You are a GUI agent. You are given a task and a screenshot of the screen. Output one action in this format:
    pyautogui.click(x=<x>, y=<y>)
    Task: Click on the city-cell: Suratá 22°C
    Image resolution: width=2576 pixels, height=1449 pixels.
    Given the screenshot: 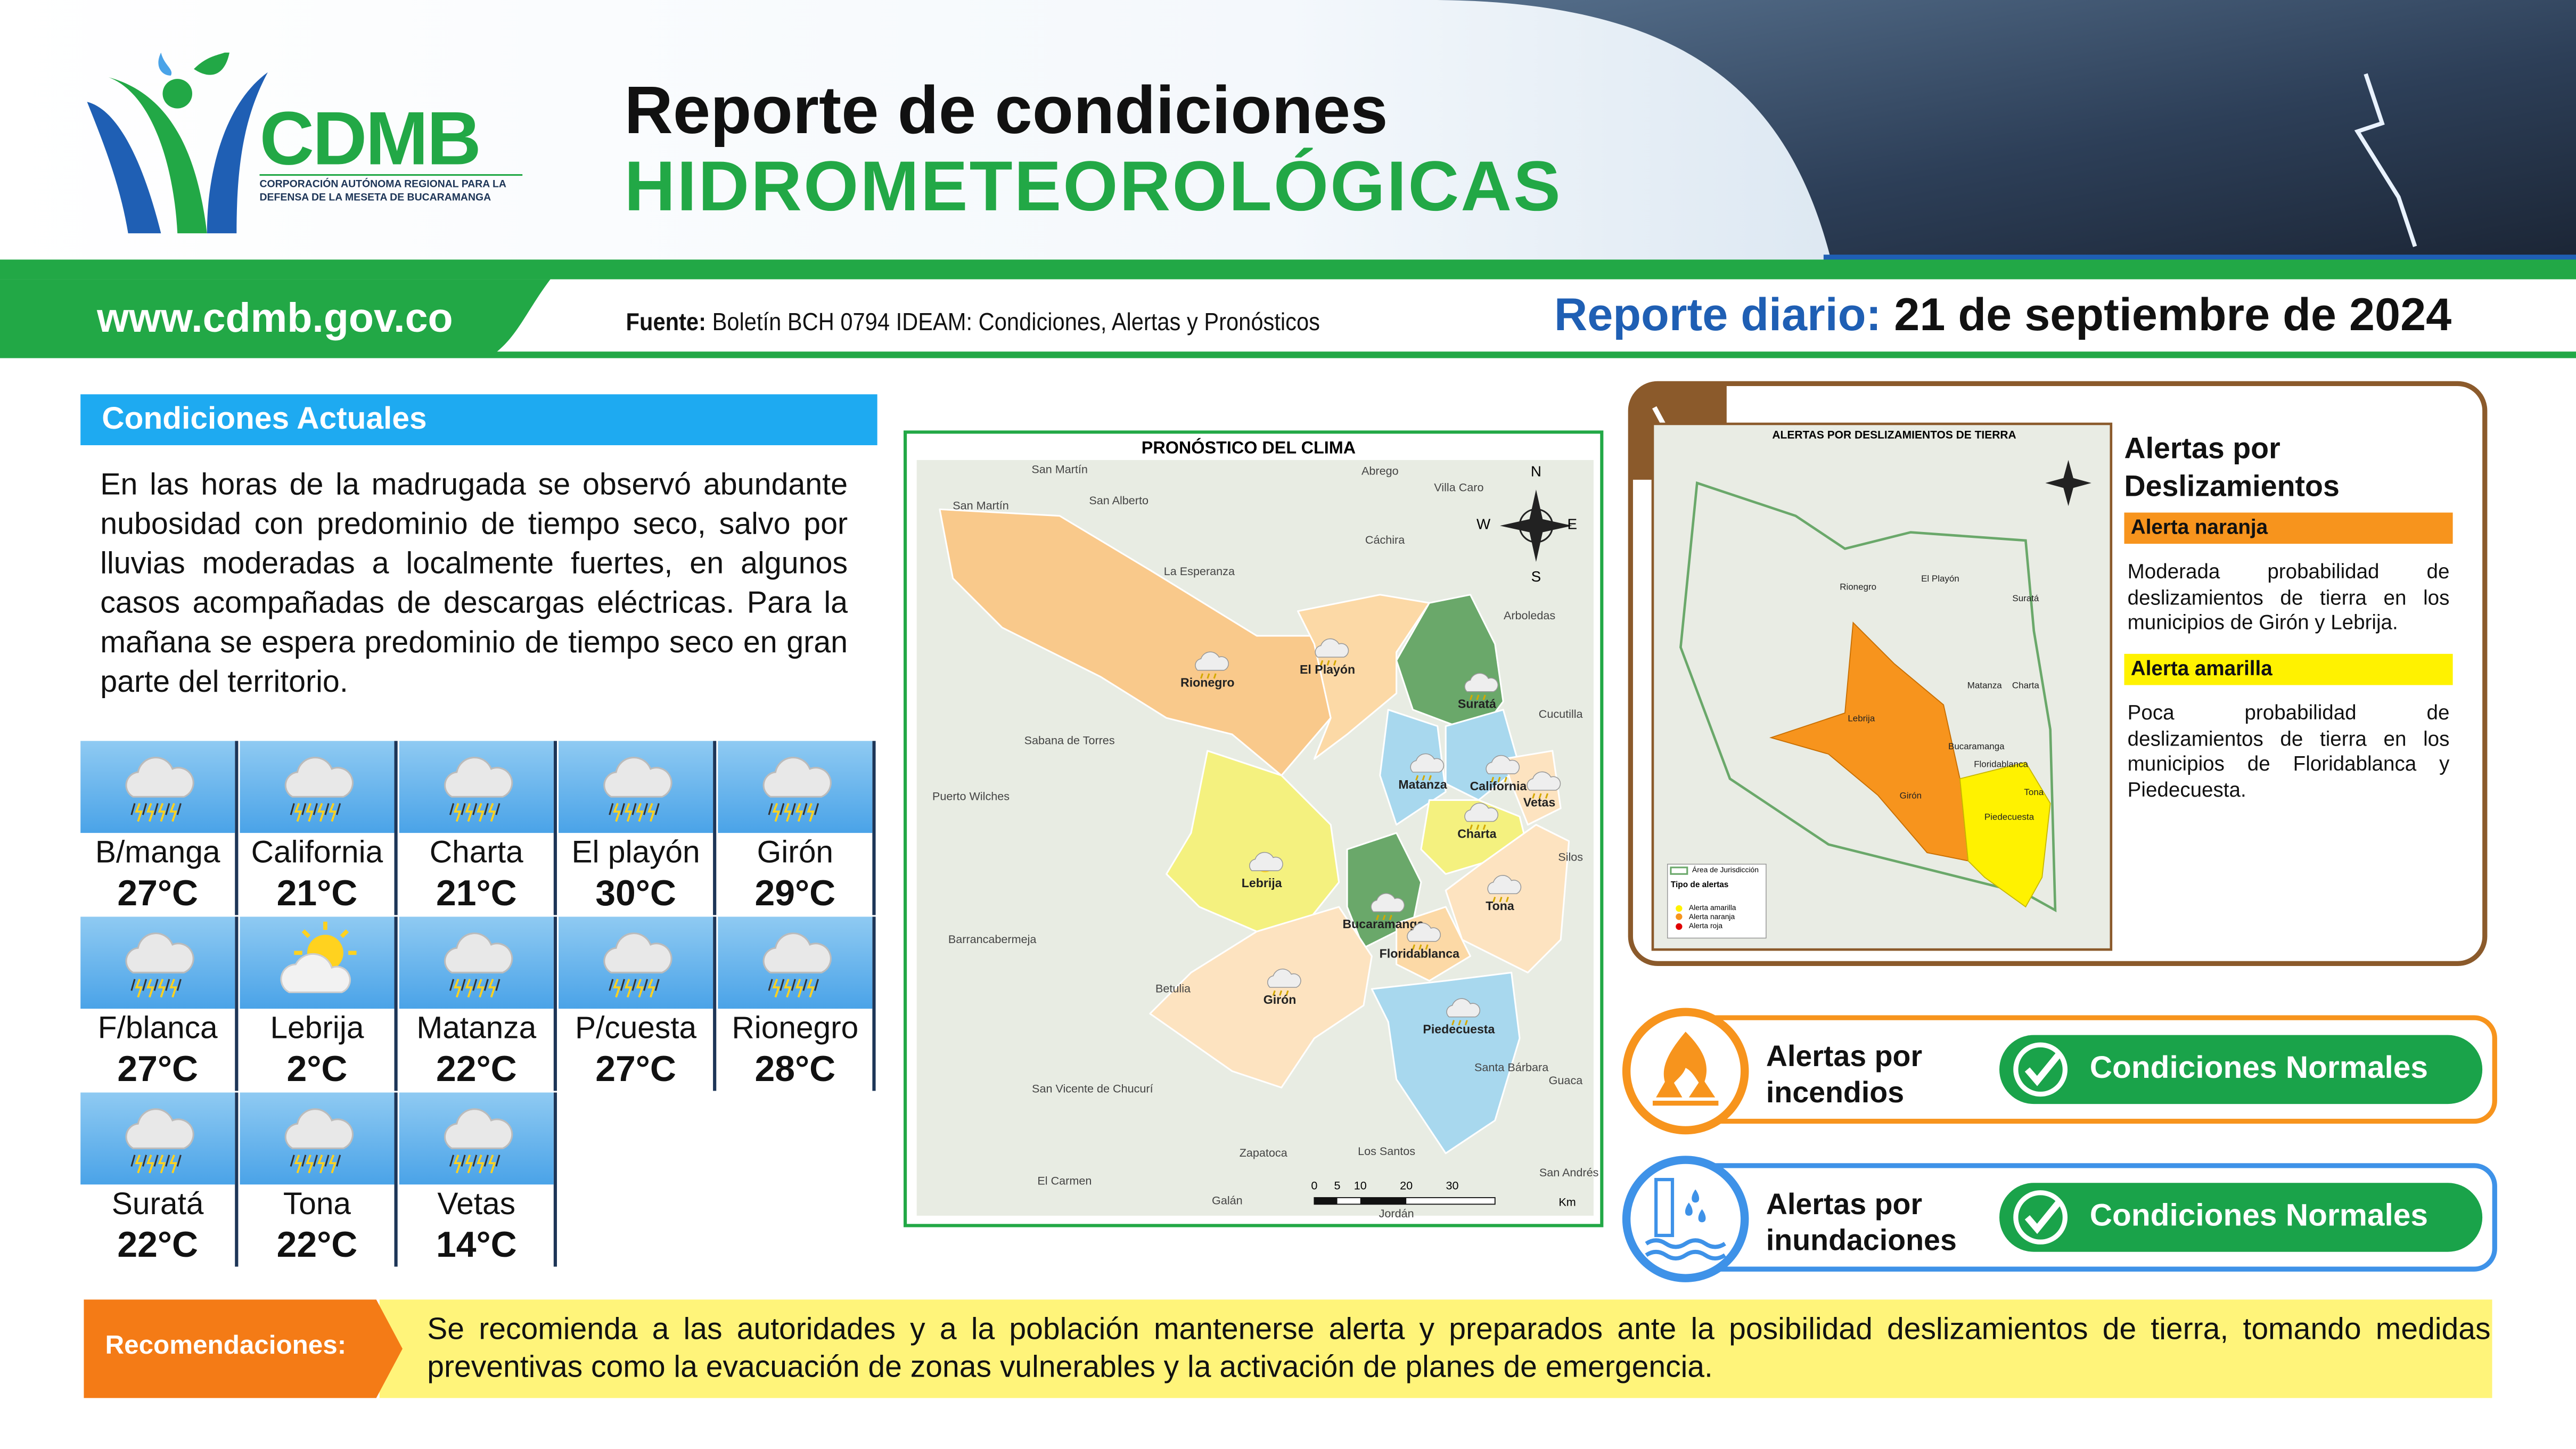 What is the action you would take?
    pyautogui.click(x=159, y=1179)
    